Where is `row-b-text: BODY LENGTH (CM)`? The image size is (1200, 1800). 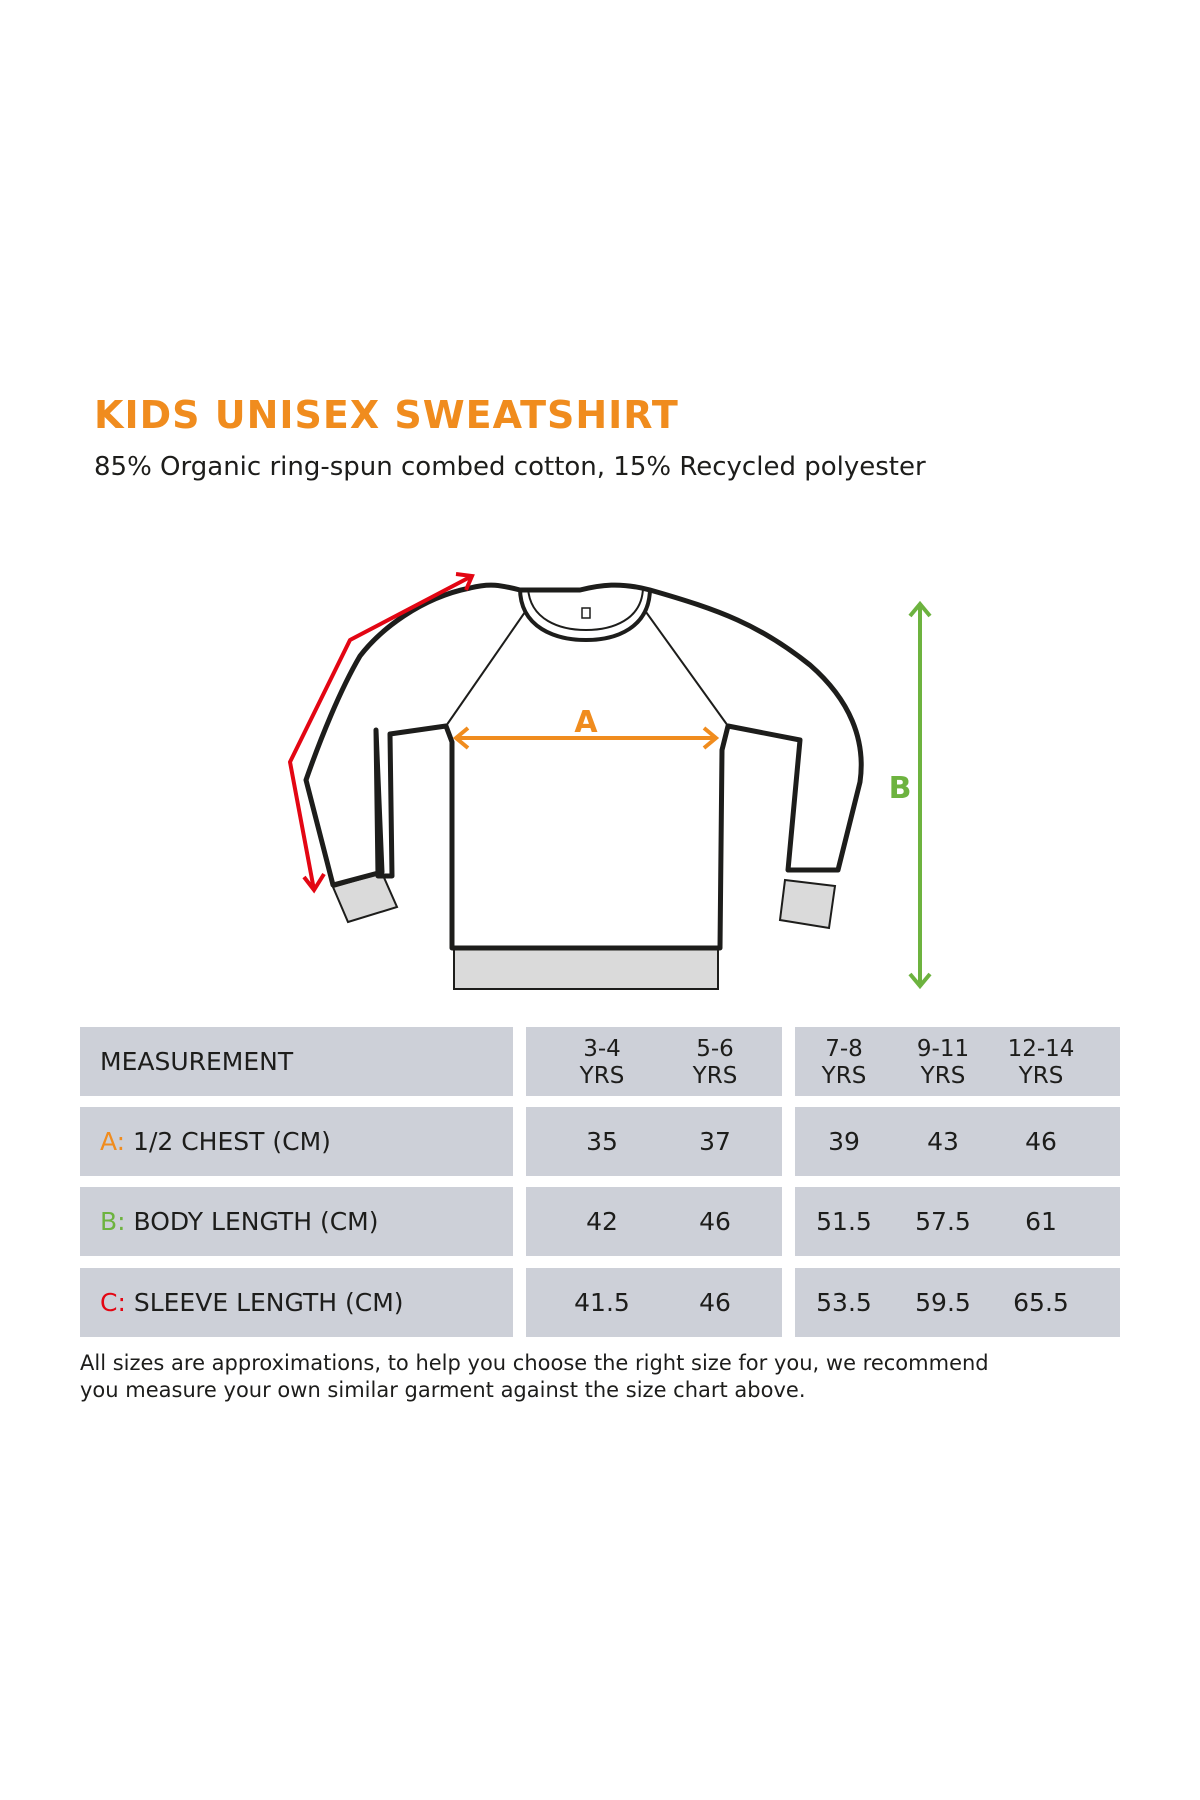 row-b-text: BODY LENGTH (CM) is located at coordinates (252, 1221).